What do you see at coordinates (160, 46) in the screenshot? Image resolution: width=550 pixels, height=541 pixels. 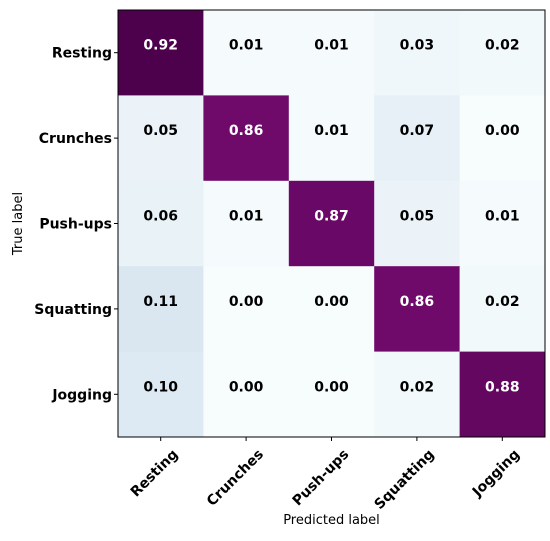 I see `heatmap-cell-value: 0.92` at bounding box center [160, 46].